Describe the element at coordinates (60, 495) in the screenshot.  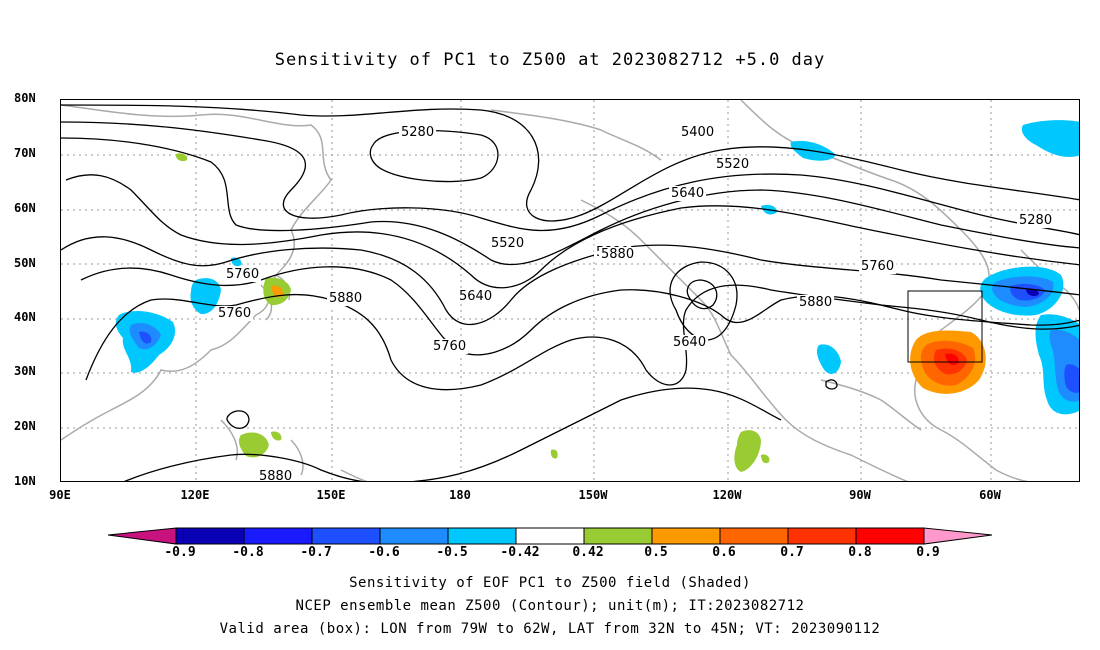
I see `lon-label: 90E` at that location.